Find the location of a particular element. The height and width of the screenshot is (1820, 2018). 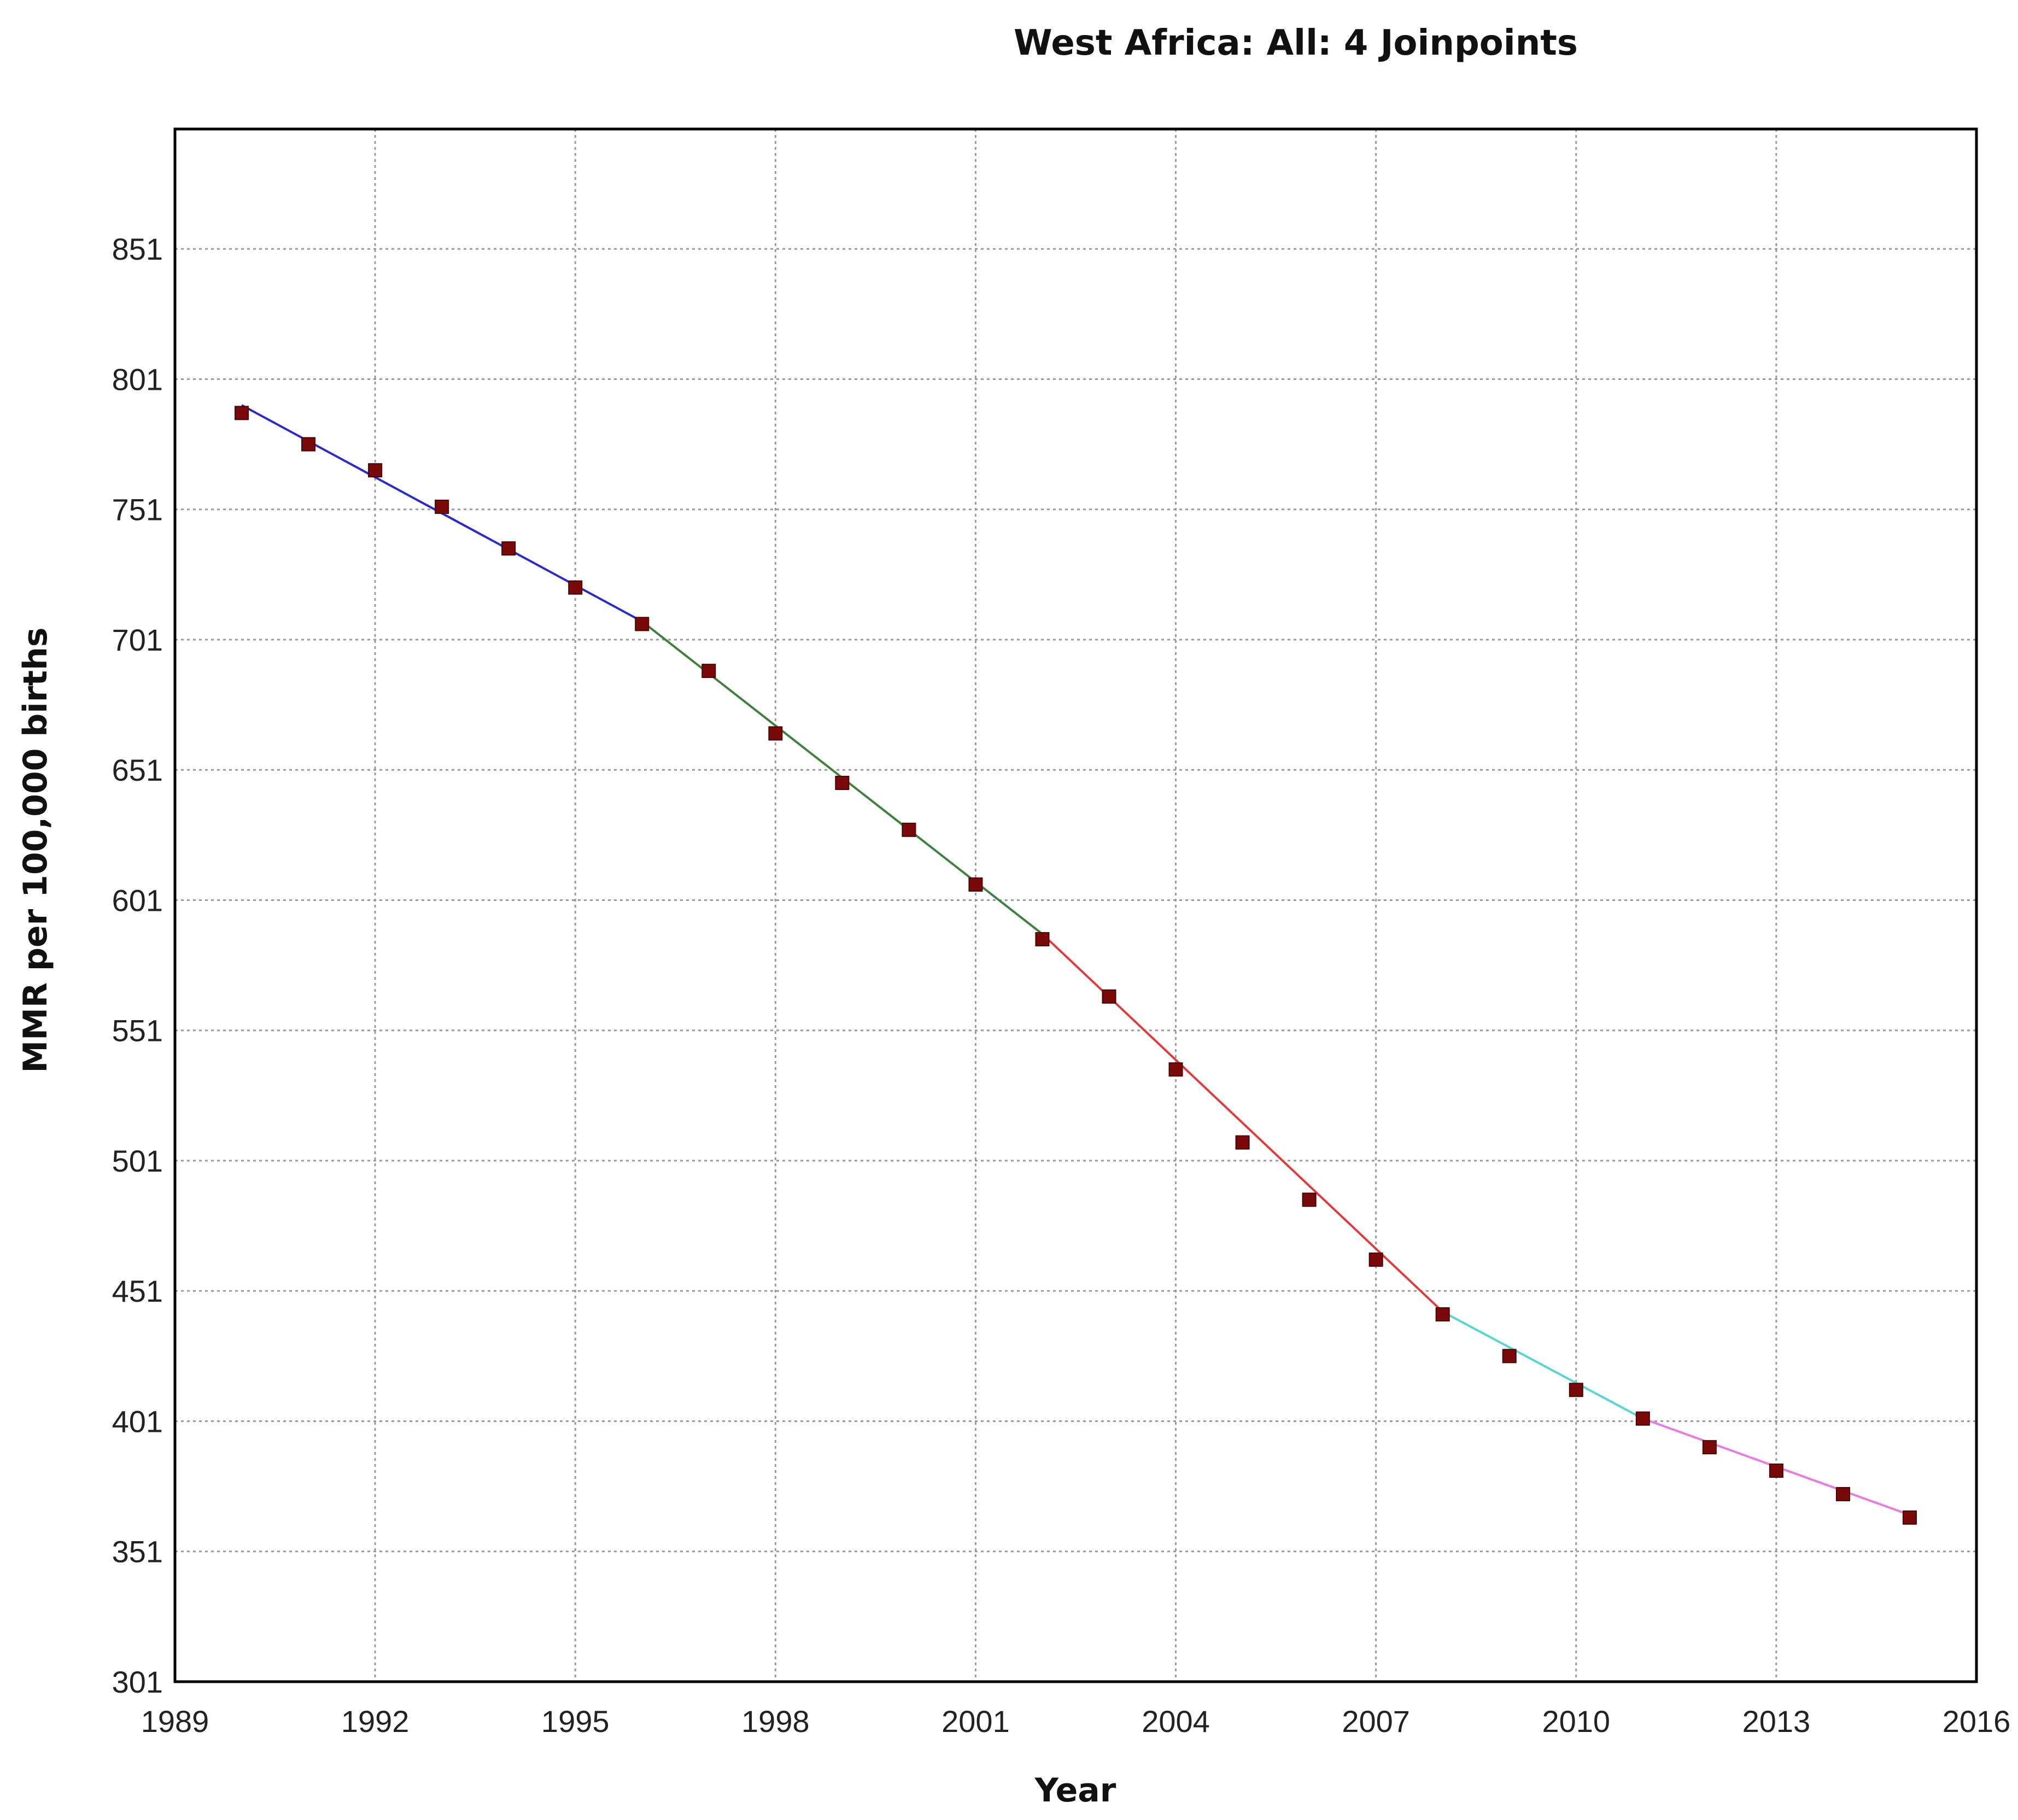

y-tick-label: 601 is located at coordinates (137, 900).